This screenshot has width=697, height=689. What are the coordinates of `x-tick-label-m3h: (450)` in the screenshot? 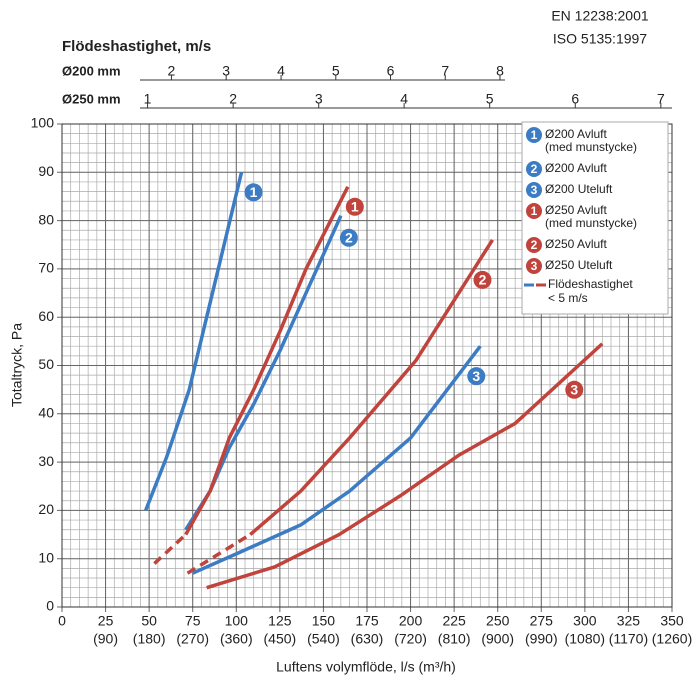 It's located at (280, 639).